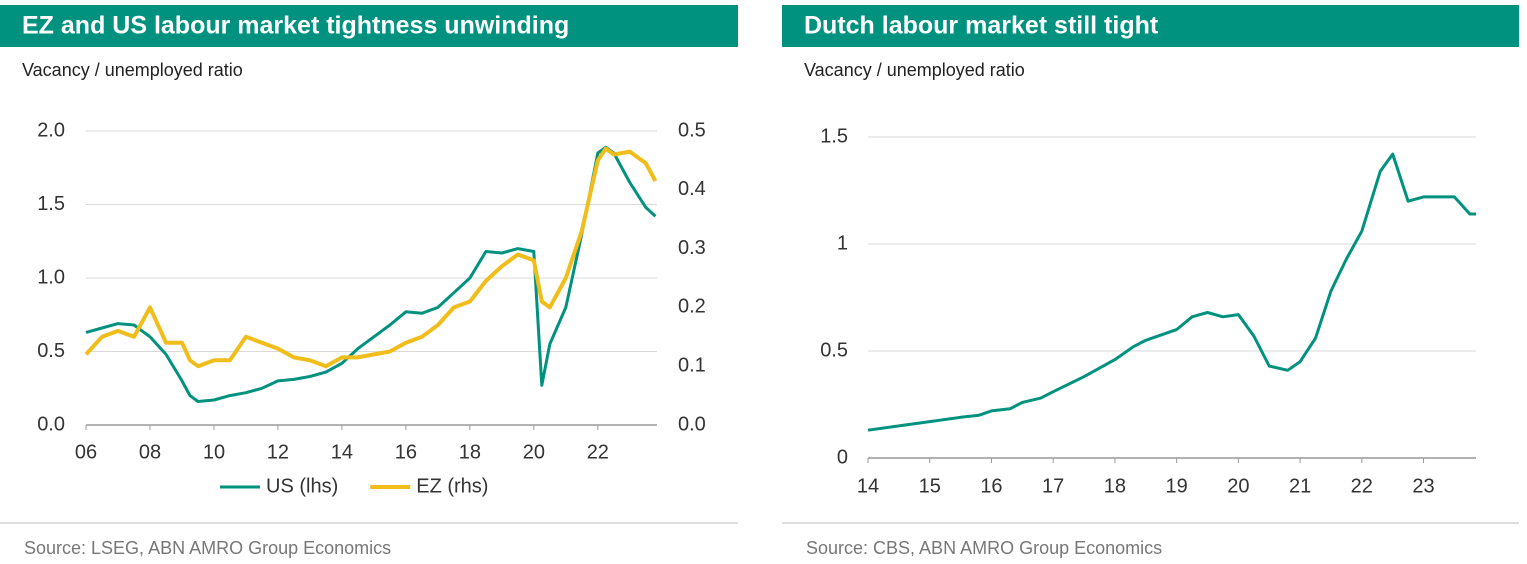 This screenshot has height=564, width=1527. I want to click on legend-label: US (lhs), so click(302, 486).